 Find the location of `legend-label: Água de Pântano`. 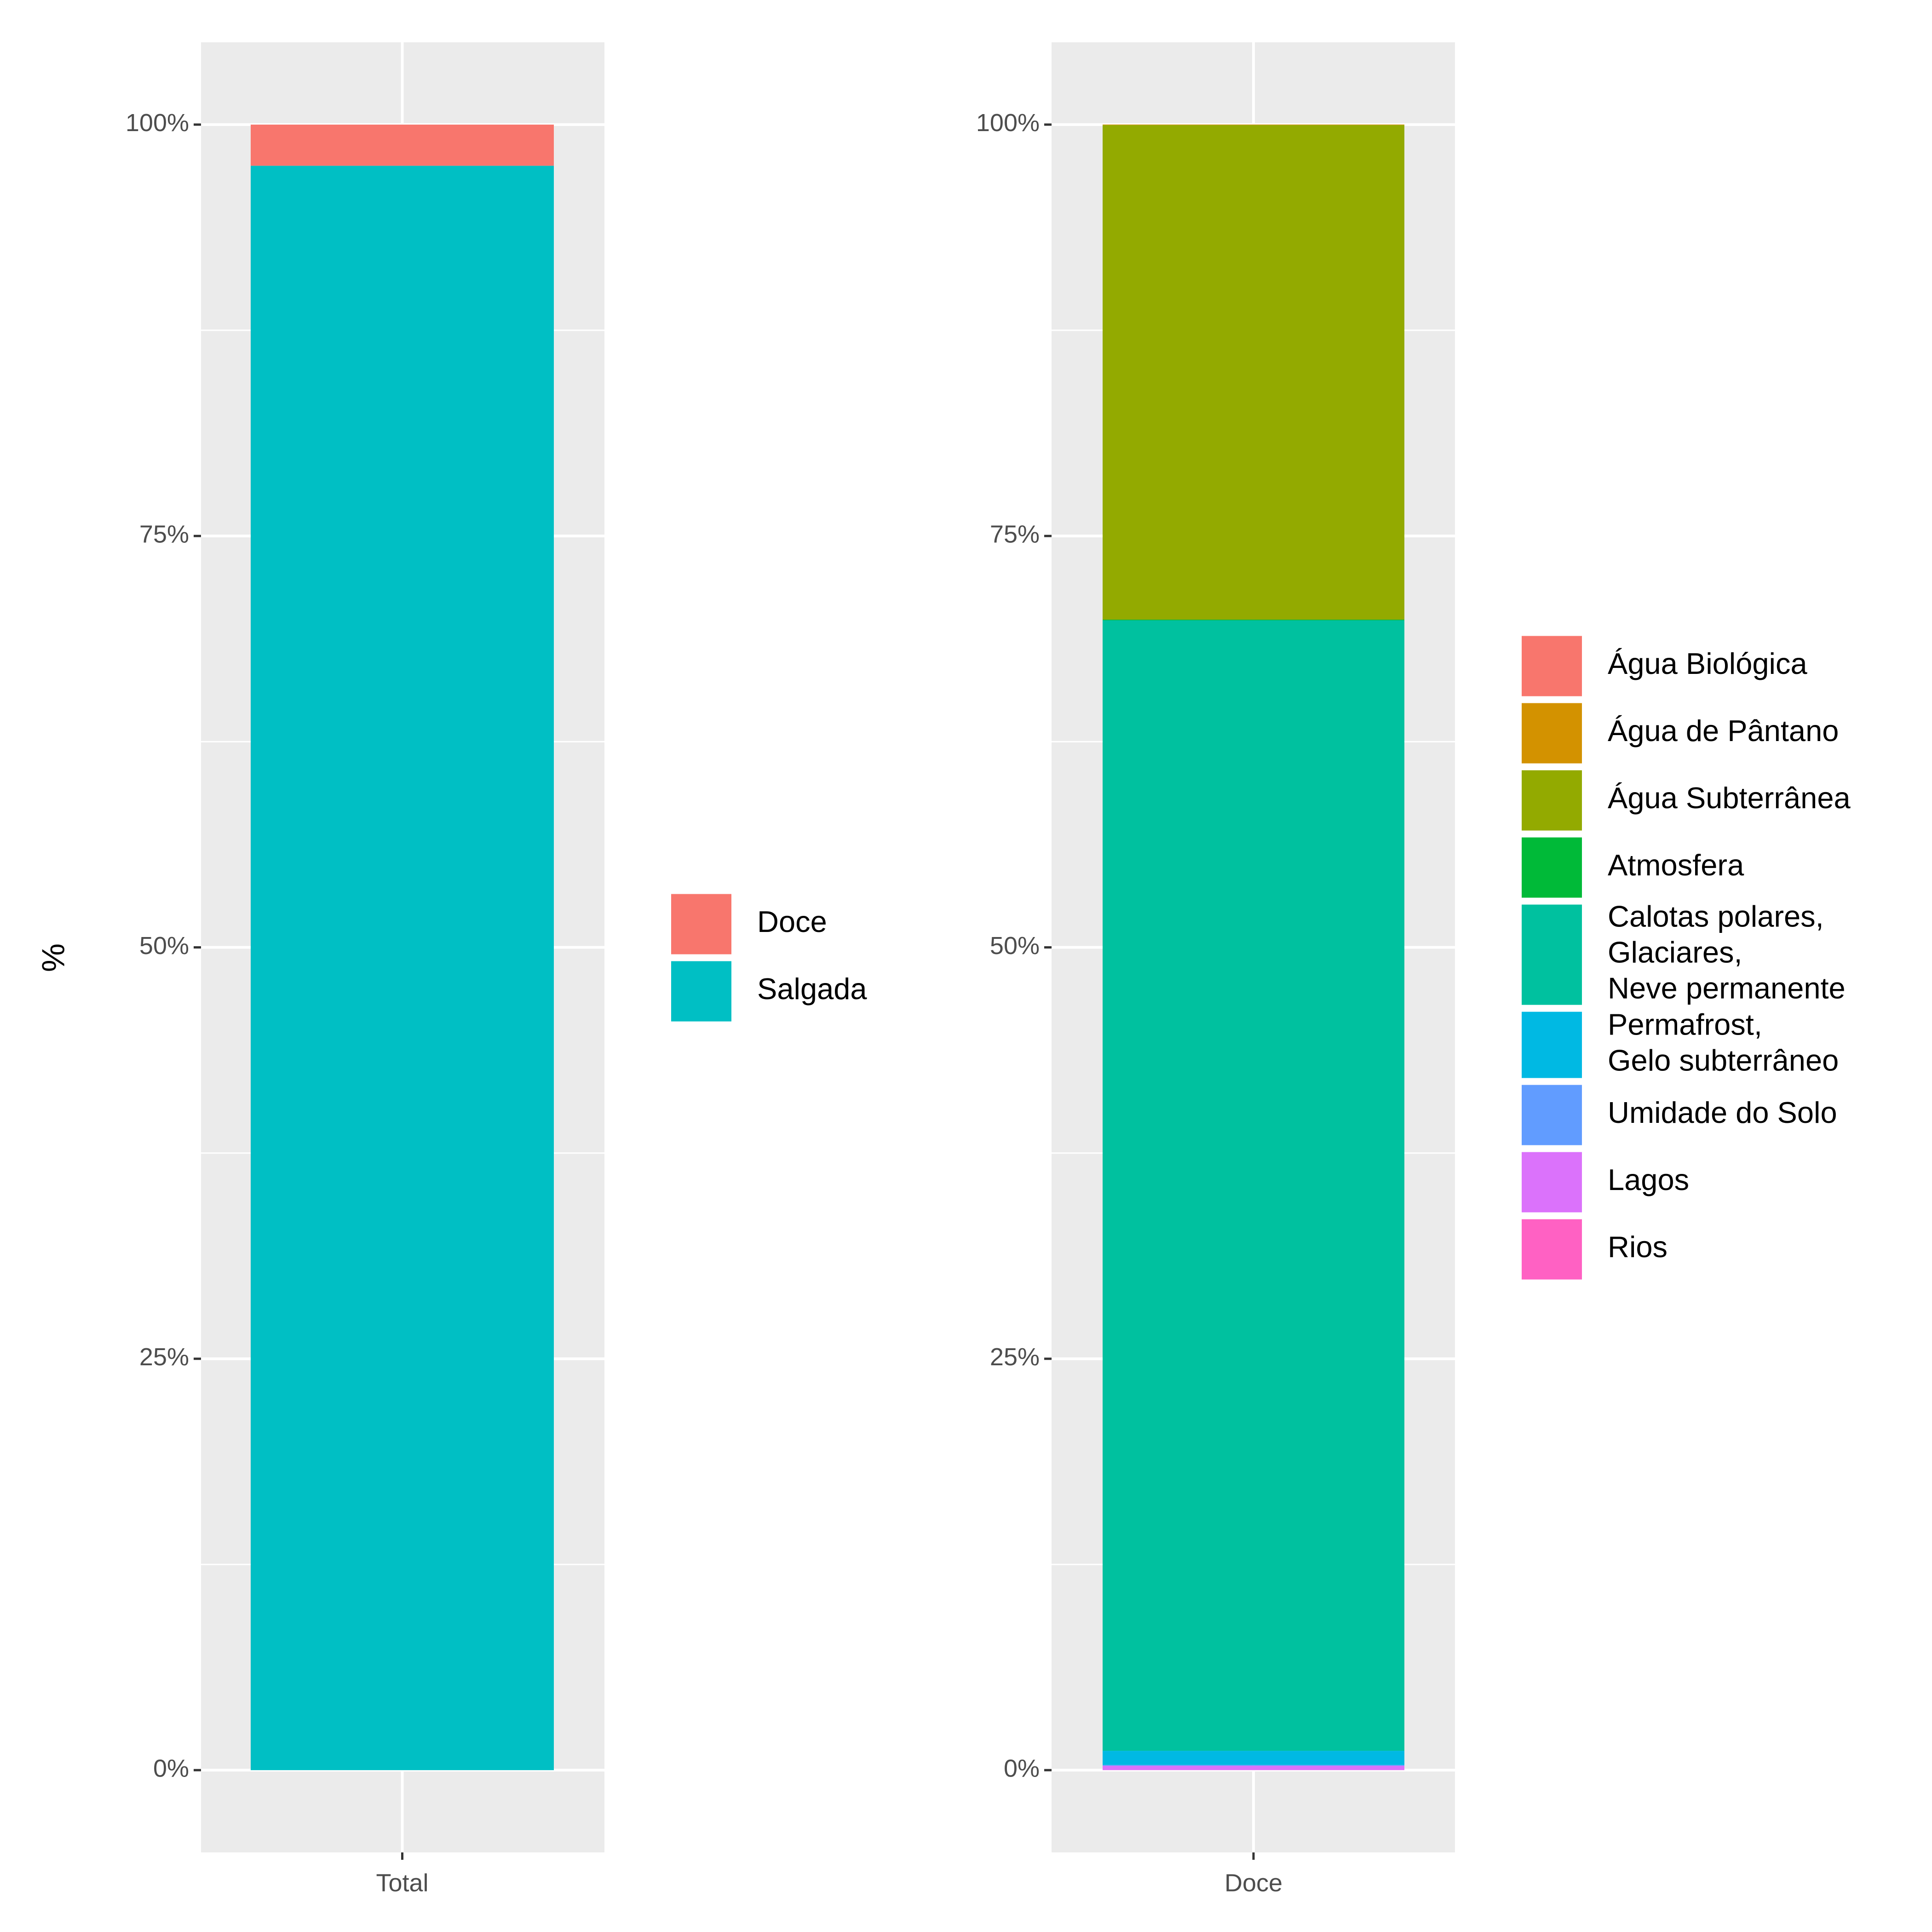

legend-label: Água de Pântano is located at coordinates (1723, 731).